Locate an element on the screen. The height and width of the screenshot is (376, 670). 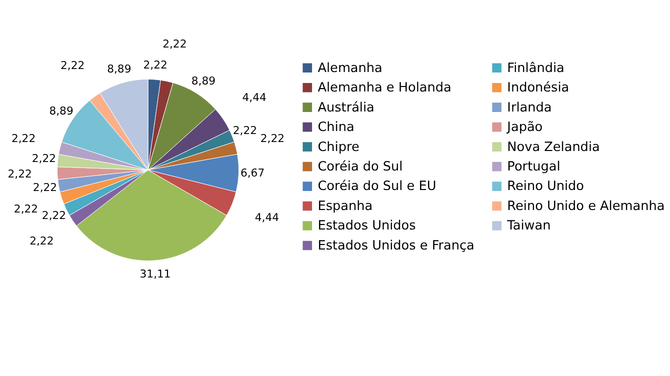
legend-label: Reino Unido is located at coordinates (545, 186).